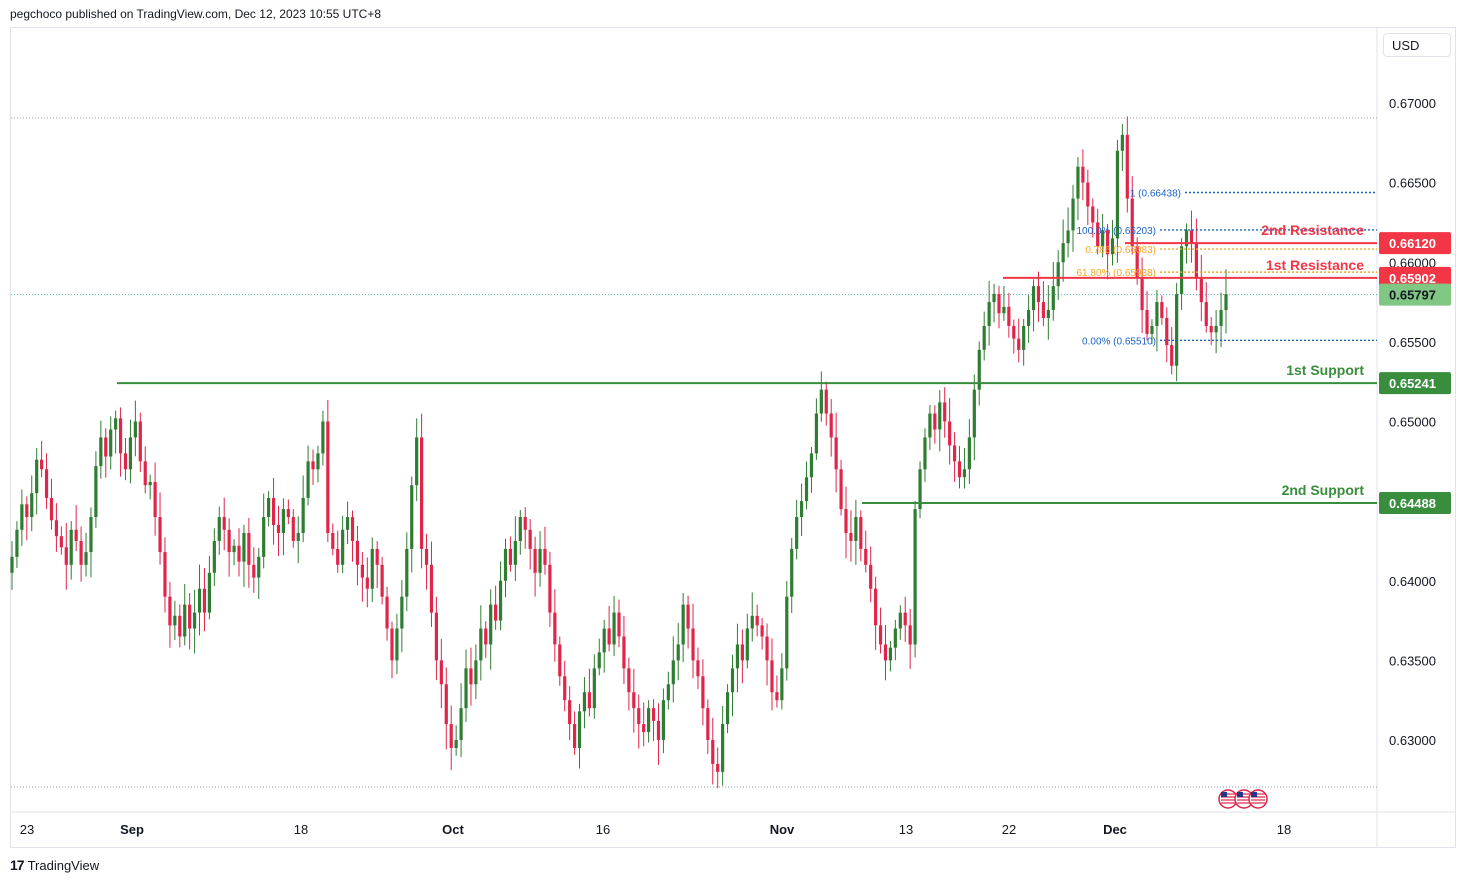  I want to click on footer-brand-label: TradingView, so click(63, 865).